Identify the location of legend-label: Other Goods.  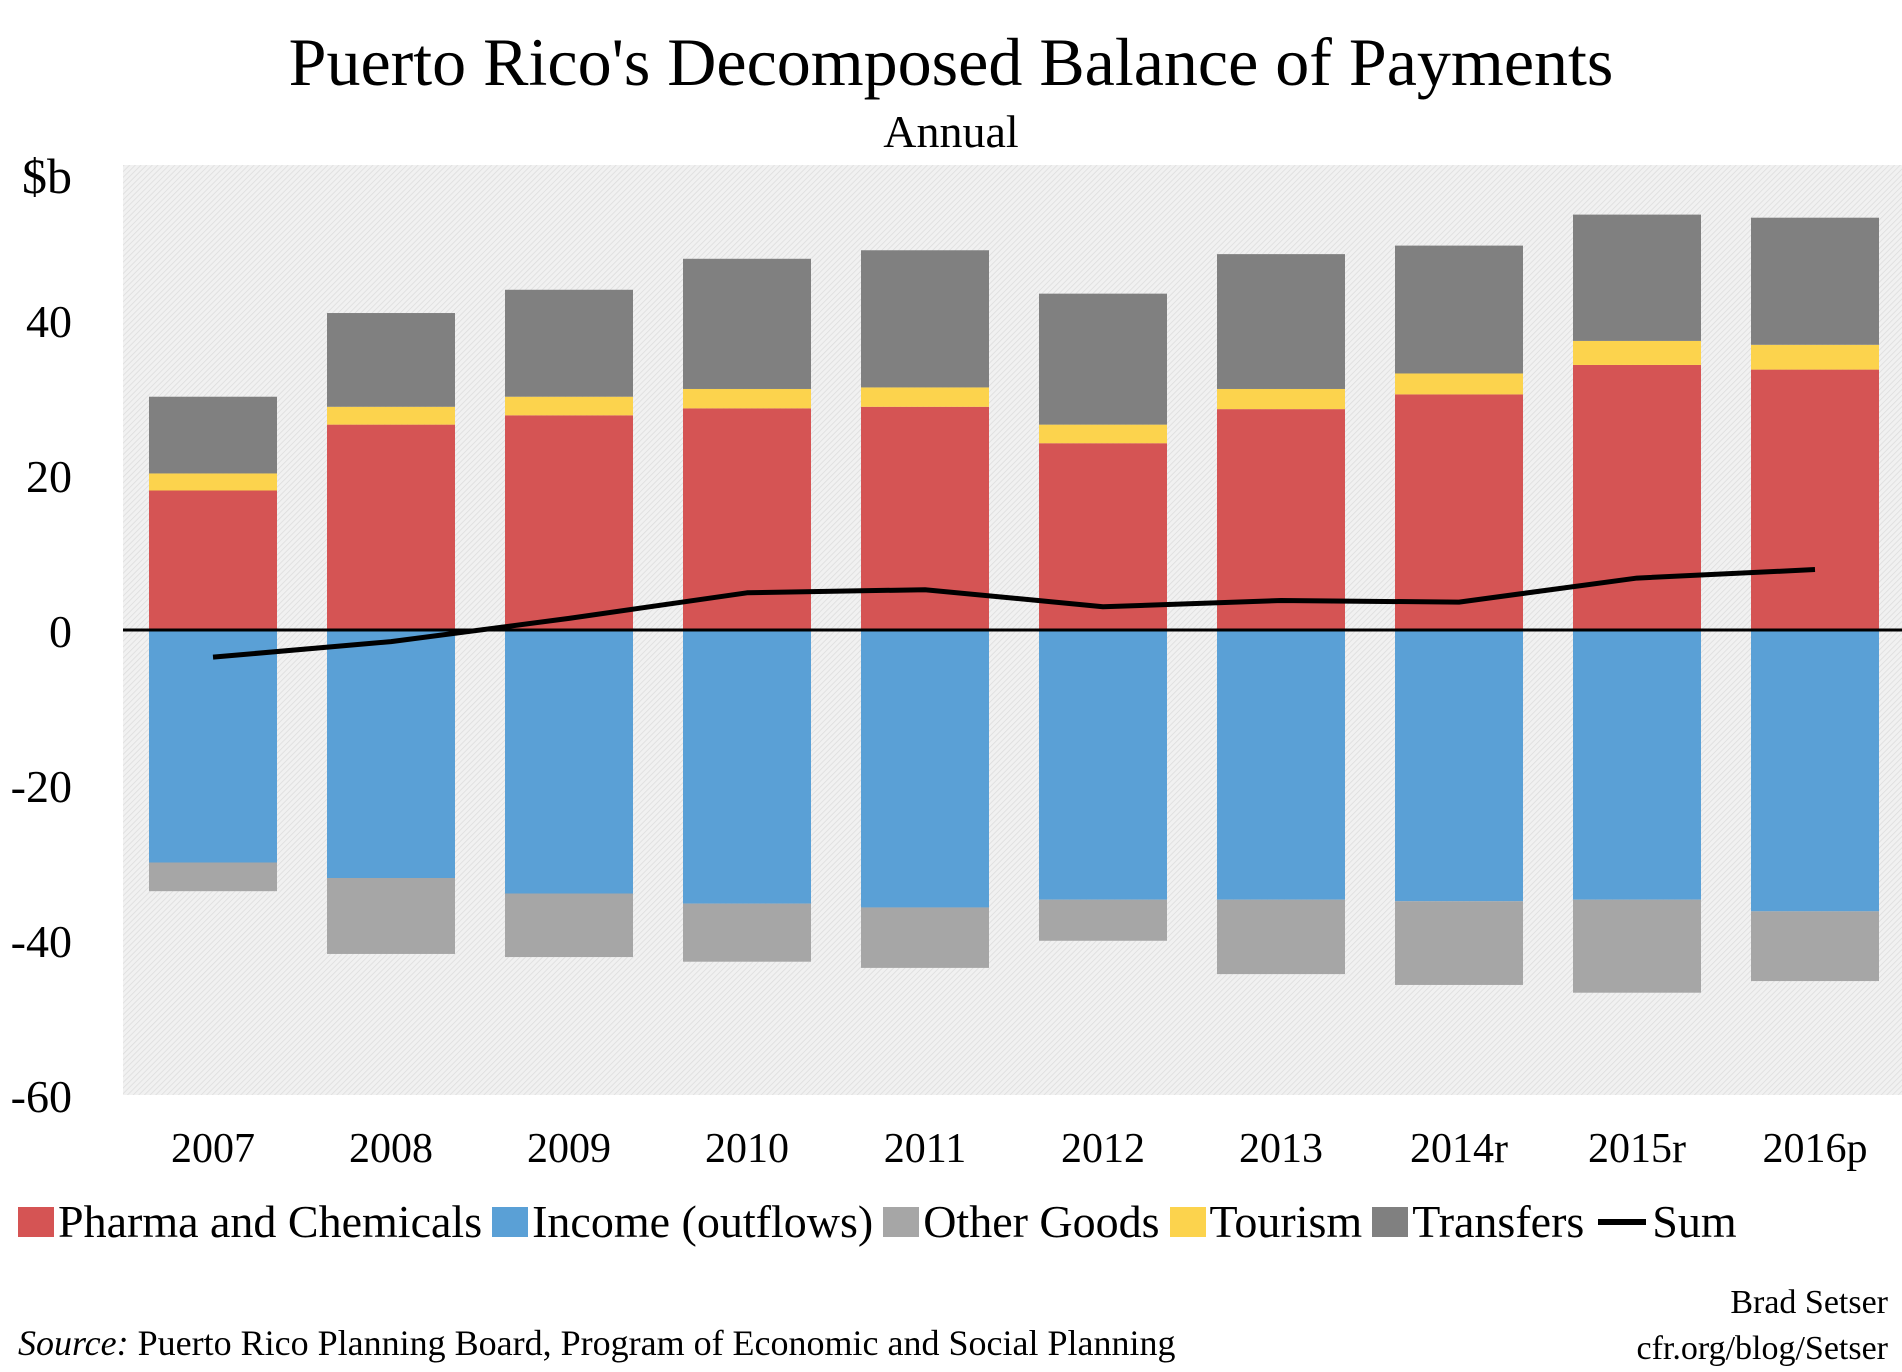
(1041, 1221).